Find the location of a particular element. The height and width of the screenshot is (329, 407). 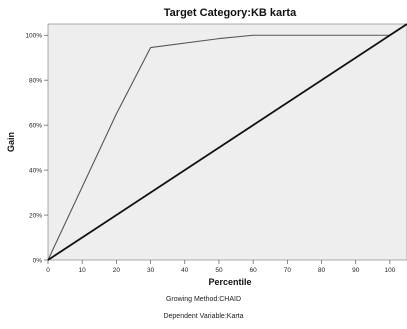

y-tick-label: 20% is located at coordinates (35, 216).